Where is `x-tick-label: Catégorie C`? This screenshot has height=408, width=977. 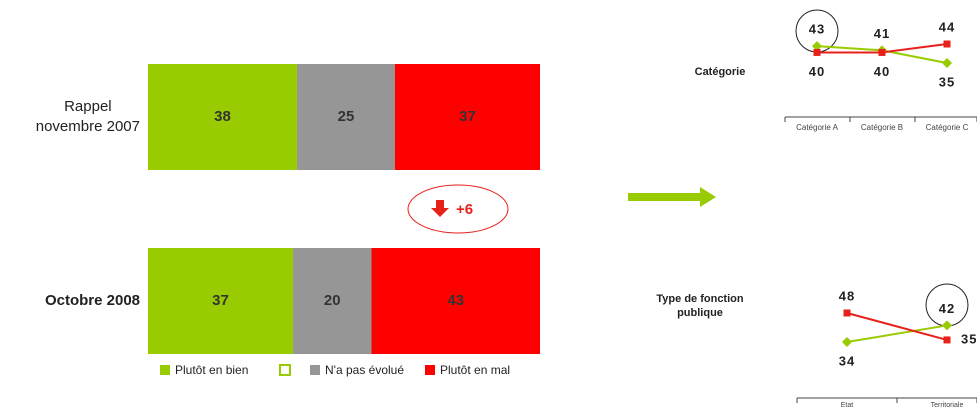 x-tick-label: Catégorie C is located at coordinates (947, 127).